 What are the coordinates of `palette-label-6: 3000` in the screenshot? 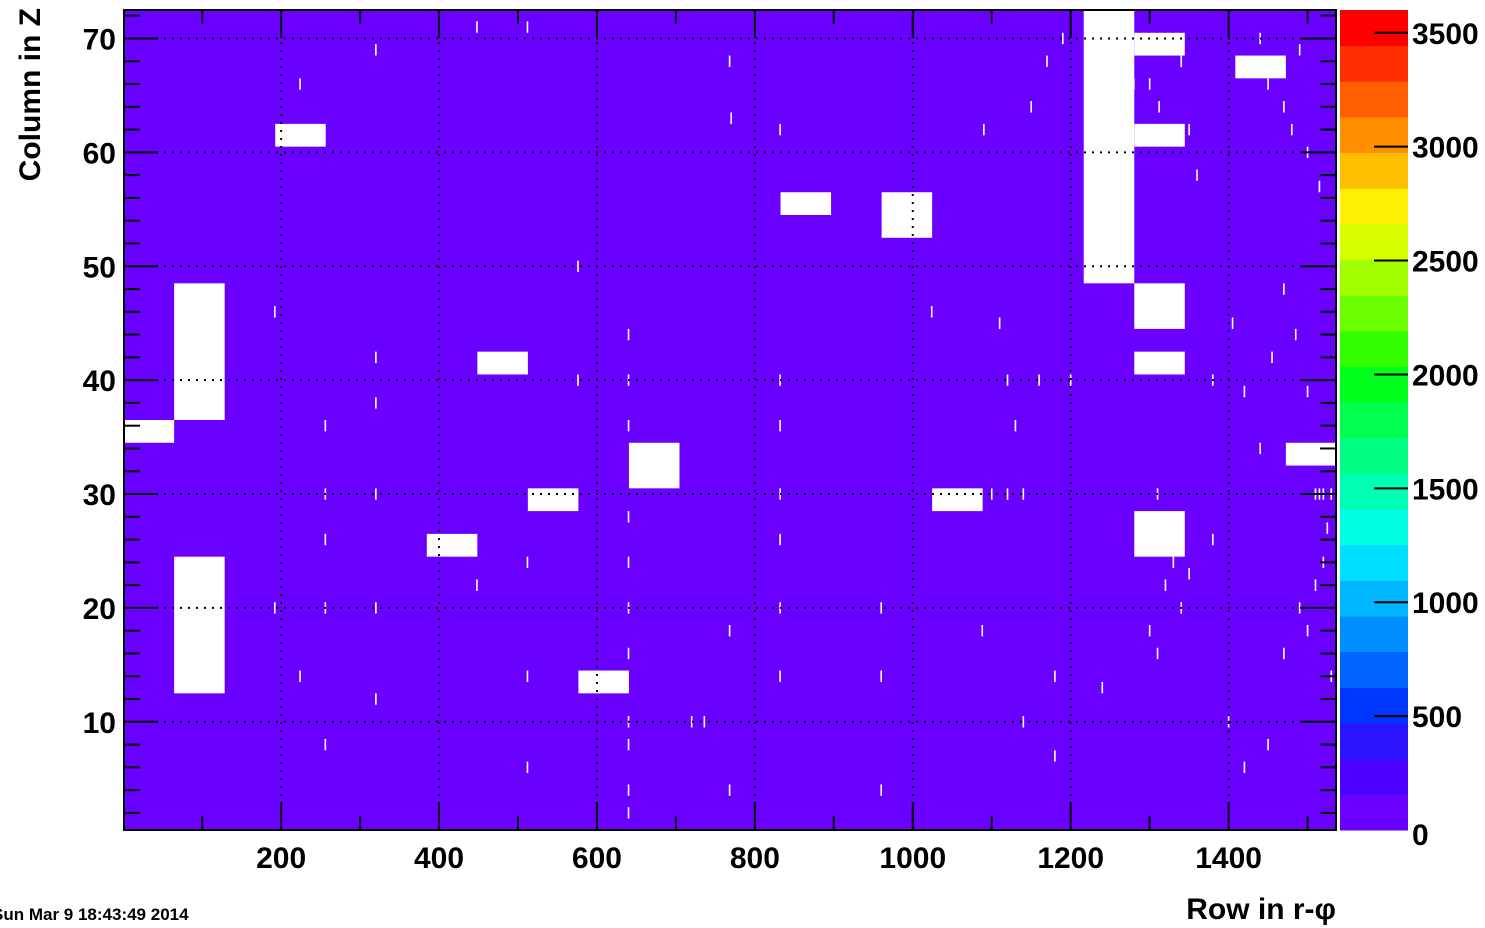 It's located at (1445, 148).